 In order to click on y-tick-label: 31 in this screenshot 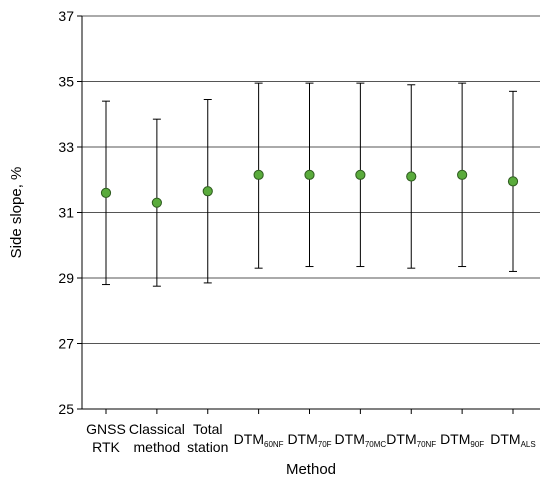, I will do `click(66, 213)`.